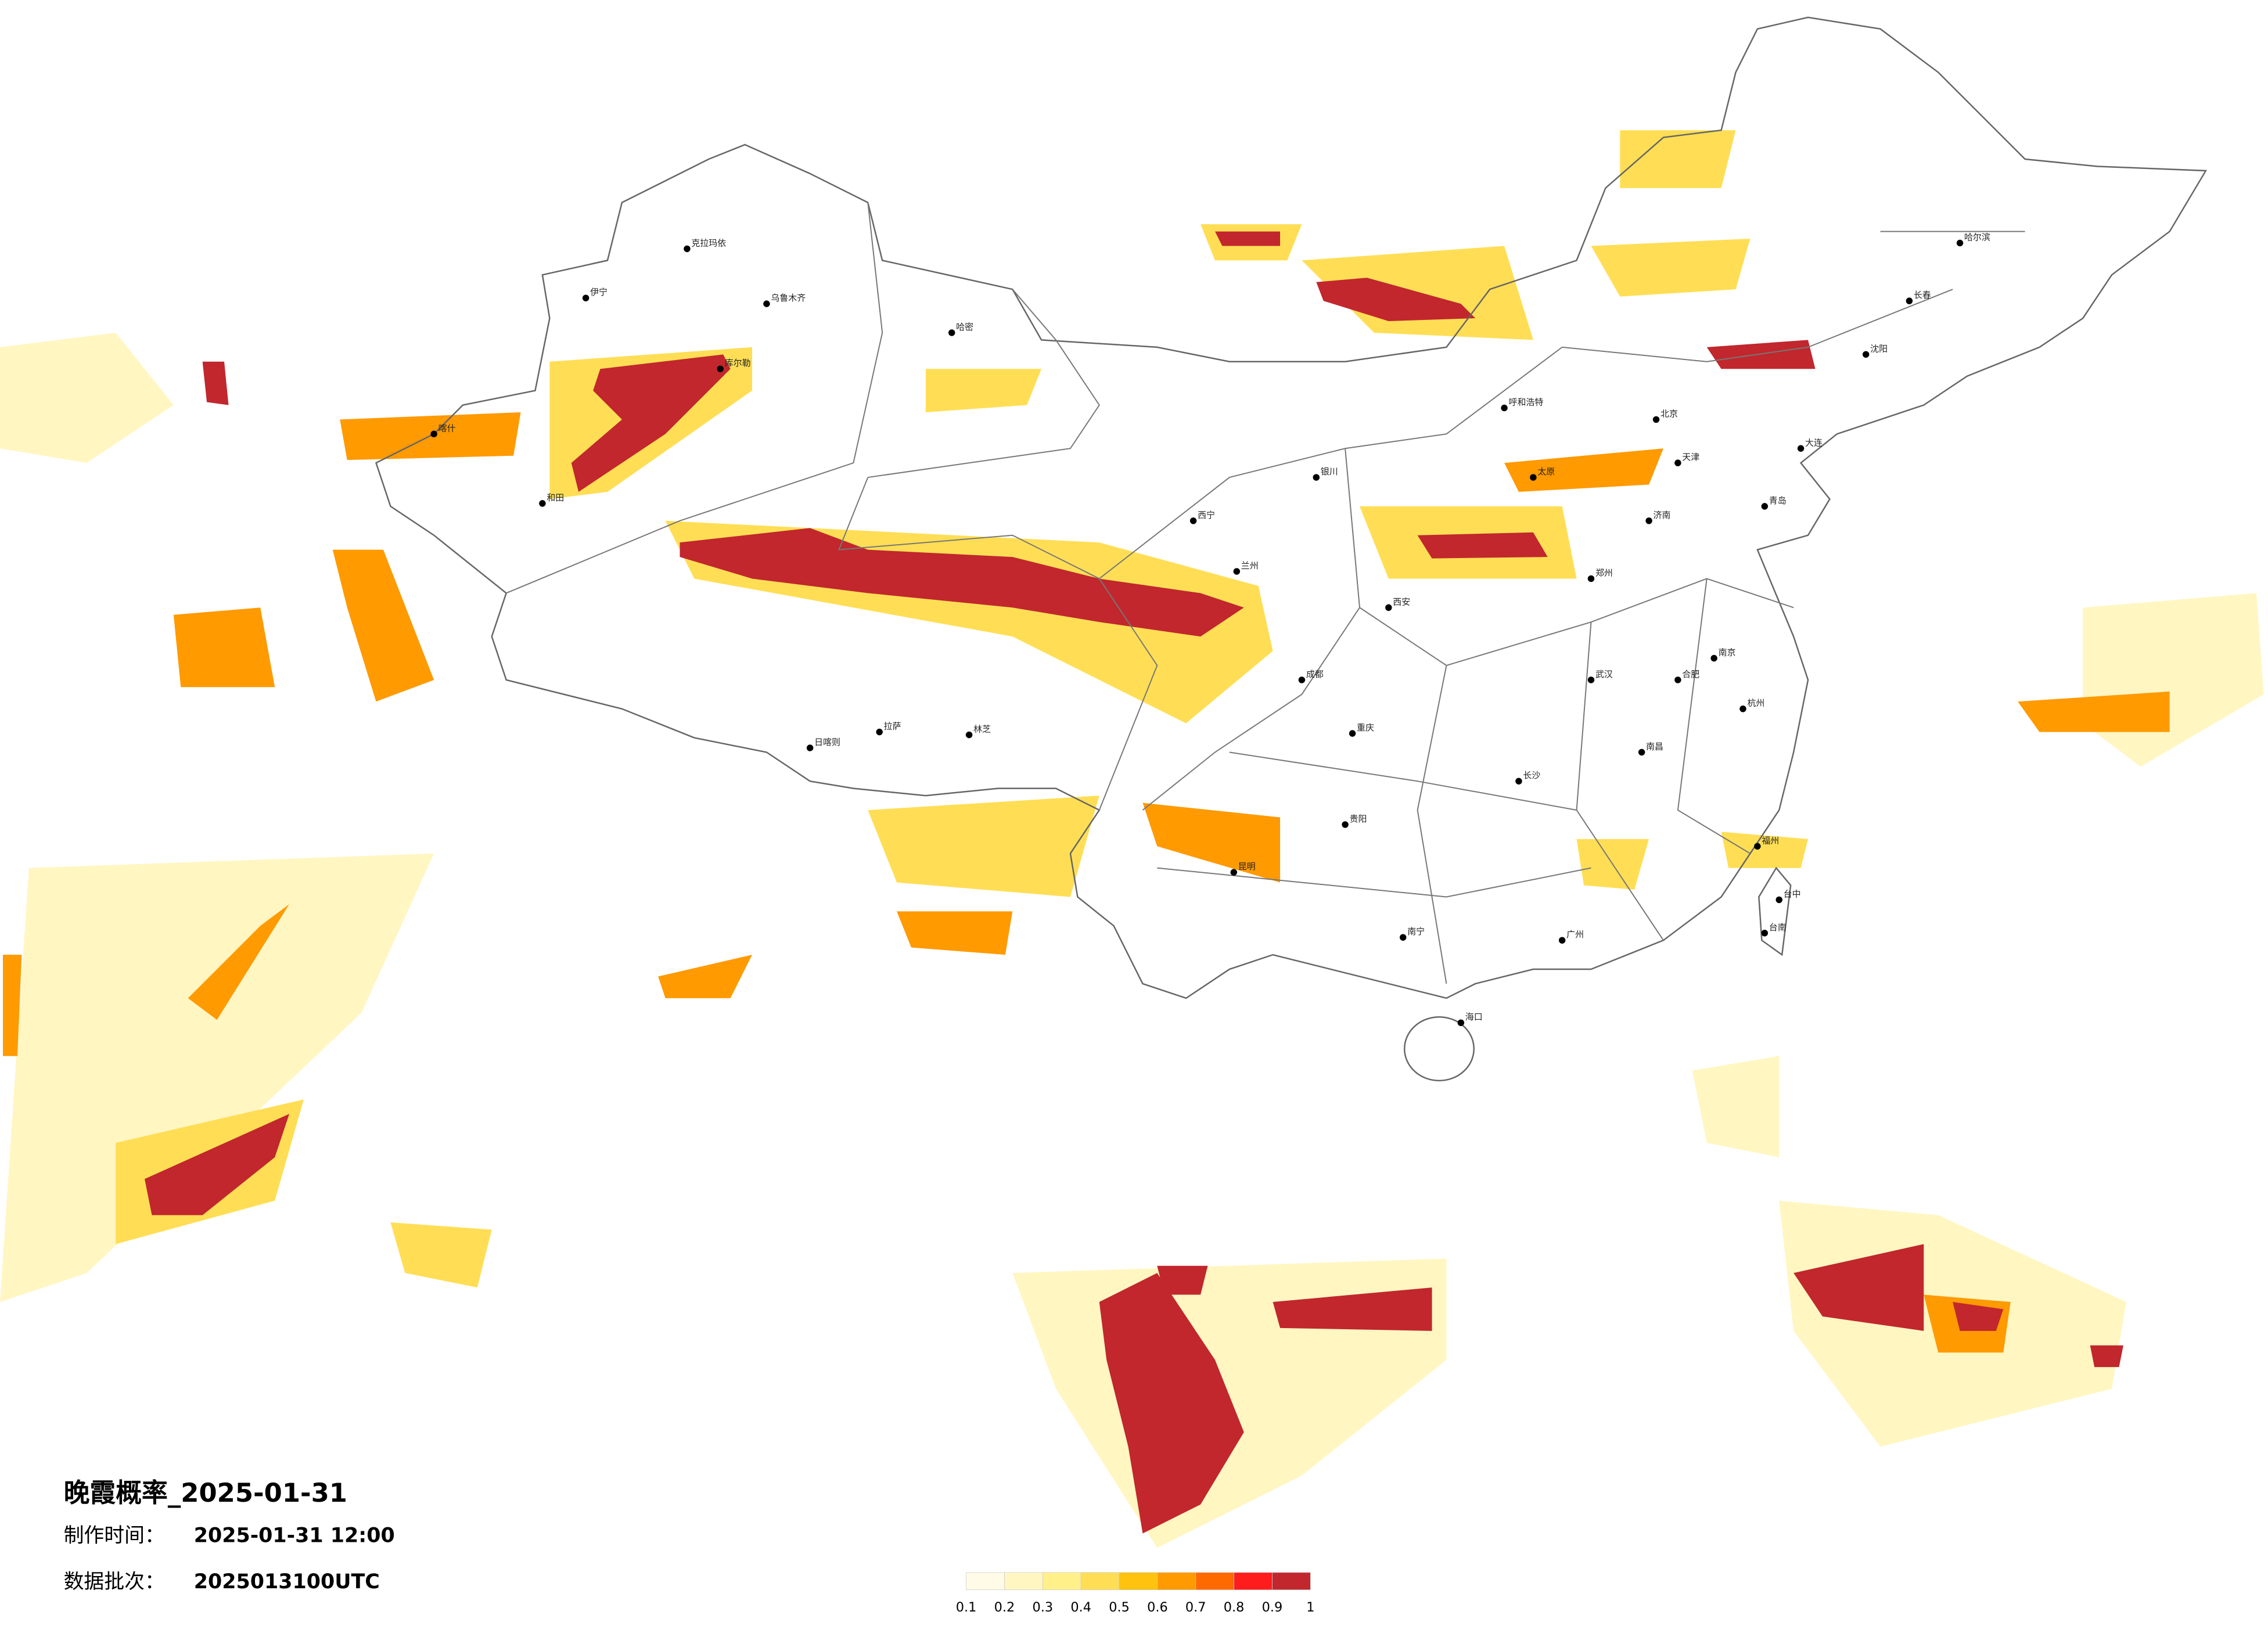 The image size is (2268, 1626). What do you see at coordinates (1439, 1049) in the screenshot?
I see `hainan` at bounding box center [1439, 1049].